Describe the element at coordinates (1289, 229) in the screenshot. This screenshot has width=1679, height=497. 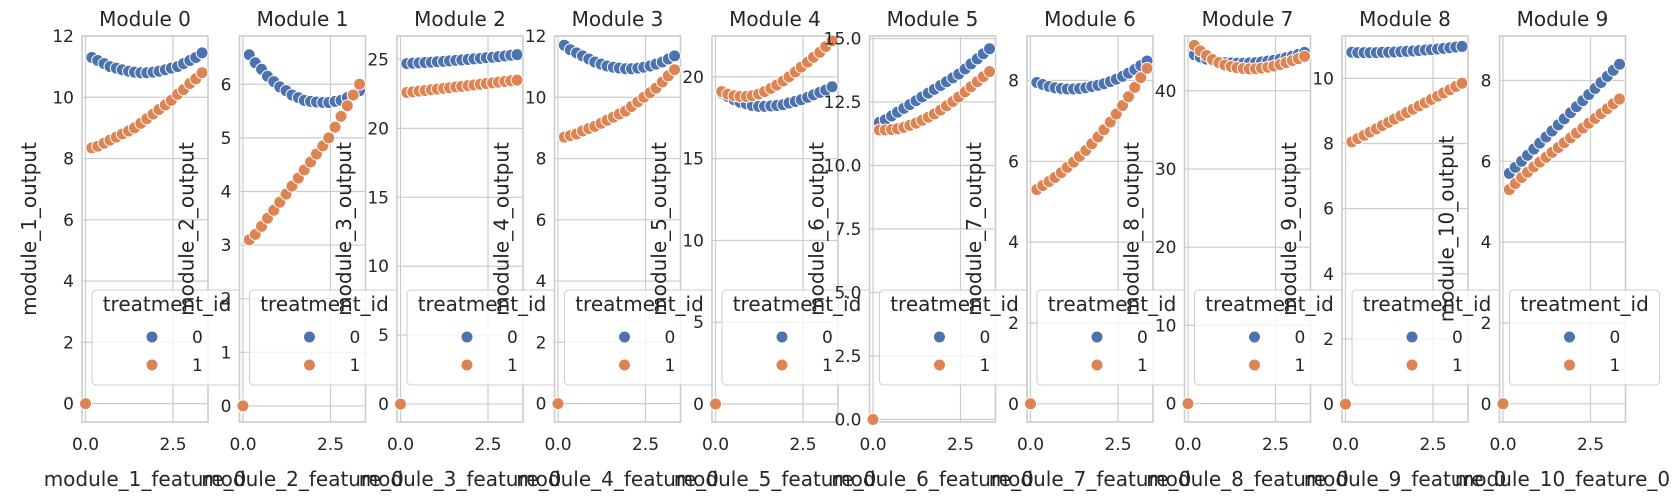
I see `y-axis-label: module_9_output` at that location.